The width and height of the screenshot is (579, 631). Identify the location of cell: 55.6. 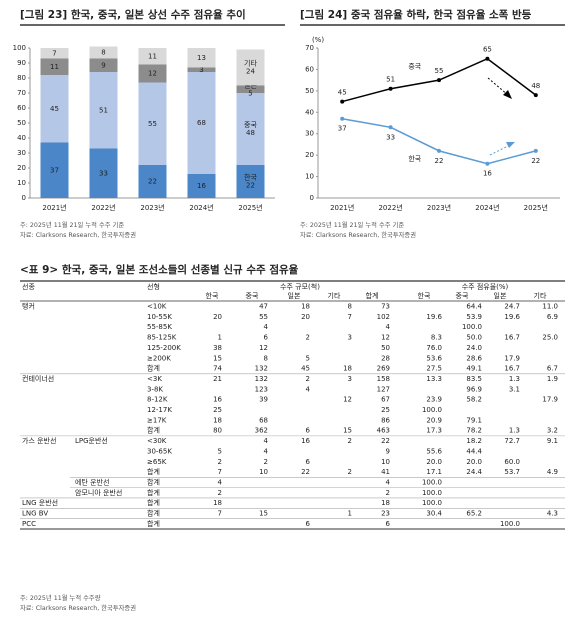
(434, 451).